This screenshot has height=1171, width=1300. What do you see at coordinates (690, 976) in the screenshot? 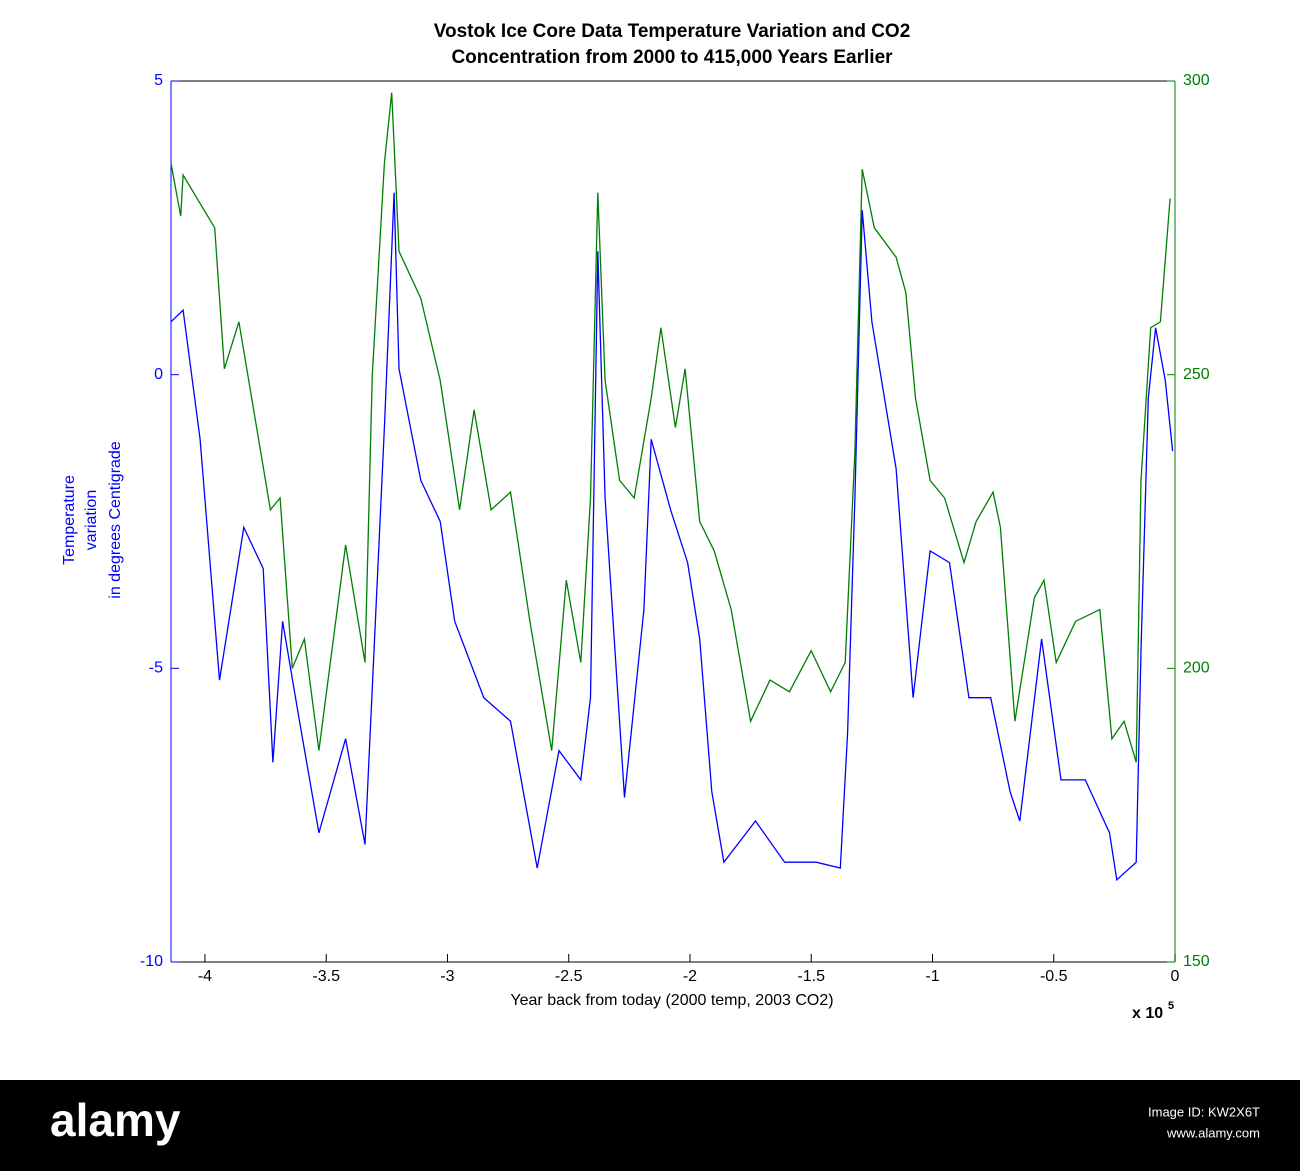
I see `x-tick-label: -2` at bounding box center [690, 976].